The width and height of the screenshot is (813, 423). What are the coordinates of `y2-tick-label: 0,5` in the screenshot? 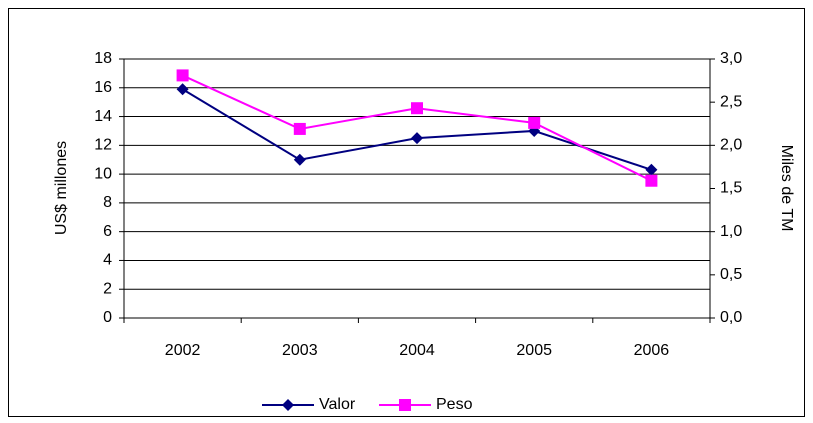 It's located at (731, 274).